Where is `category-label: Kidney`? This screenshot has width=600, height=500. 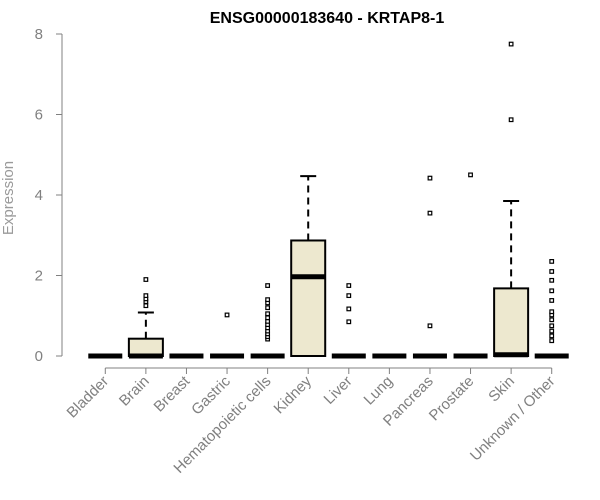 category-label: Kidney is located at coordinates (293, 394).